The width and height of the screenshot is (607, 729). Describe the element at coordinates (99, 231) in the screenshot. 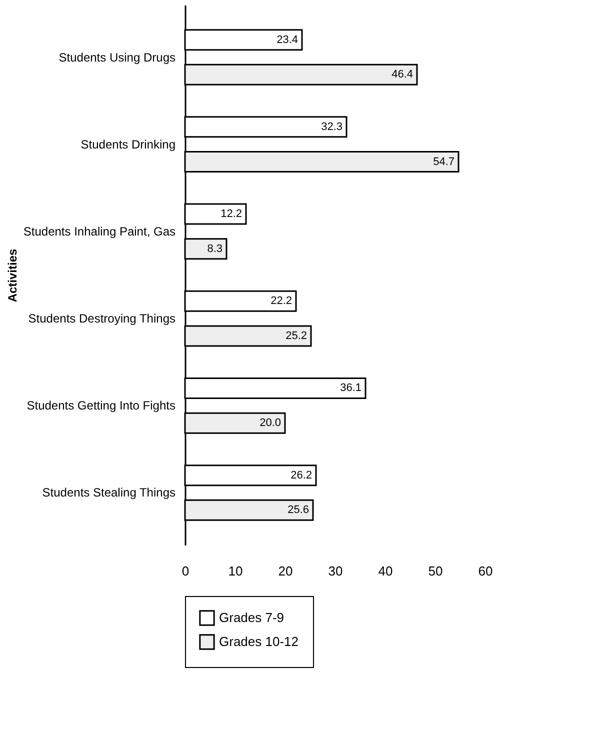

I see `y-tick-label: Students Inhaling Paint, Gas` at that location.